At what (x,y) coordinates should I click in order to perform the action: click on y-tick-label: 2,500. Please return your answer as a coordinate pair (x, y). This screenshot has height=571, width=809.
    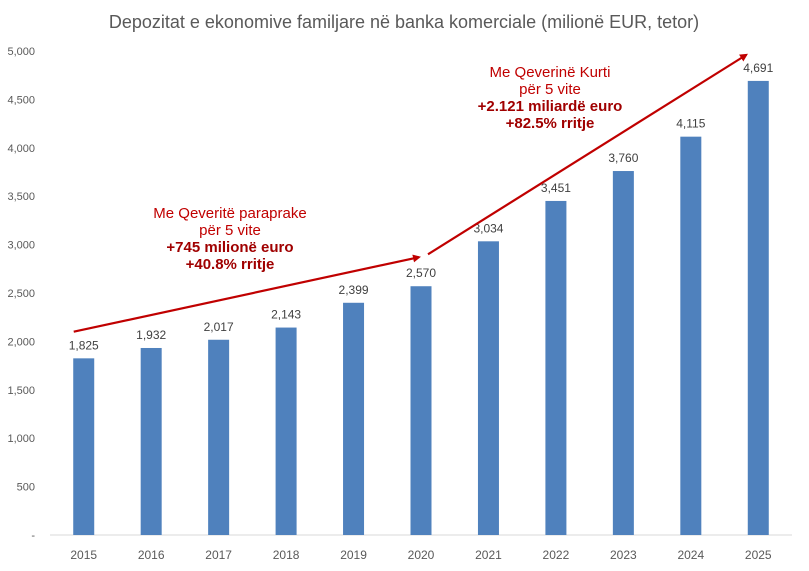
    Looking at the image, I should click on (21, 294).